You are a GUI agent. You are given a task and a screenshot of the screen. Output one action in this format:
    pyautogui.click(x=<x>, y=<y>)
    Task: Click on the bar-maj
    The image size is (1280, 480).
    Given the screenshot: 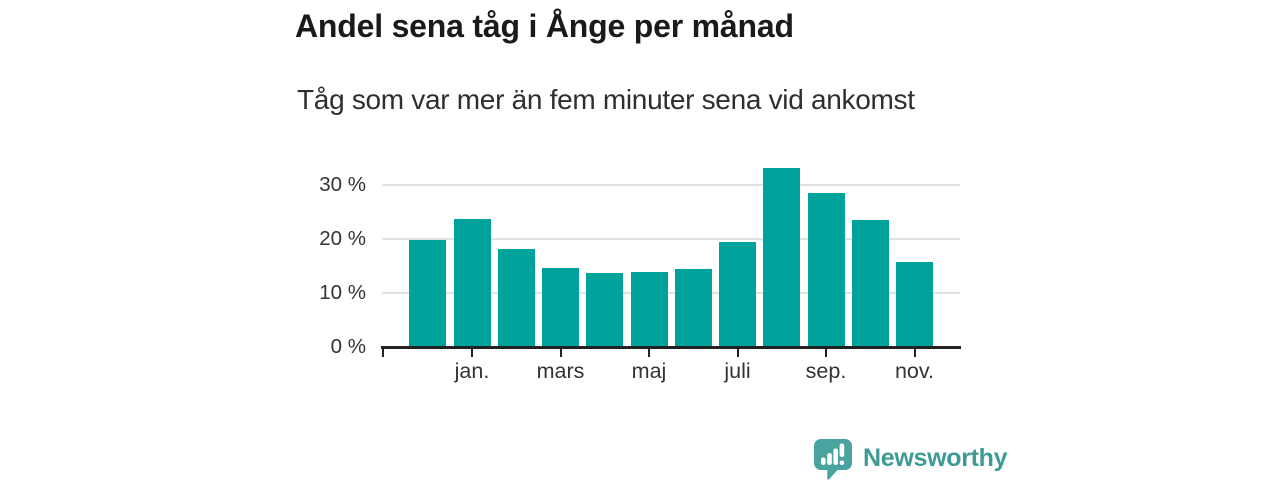 What is the action you would take?
    pyautogui.click(x=649, y=309)
    